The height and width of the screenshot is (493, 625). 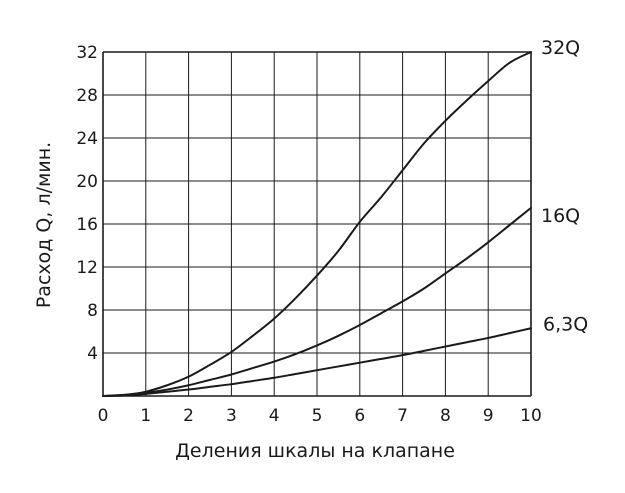 What do you see at coordinates (87, 96) in the screenshot?
I see `y-tick-label: 28` at bounding box center [87, 96].